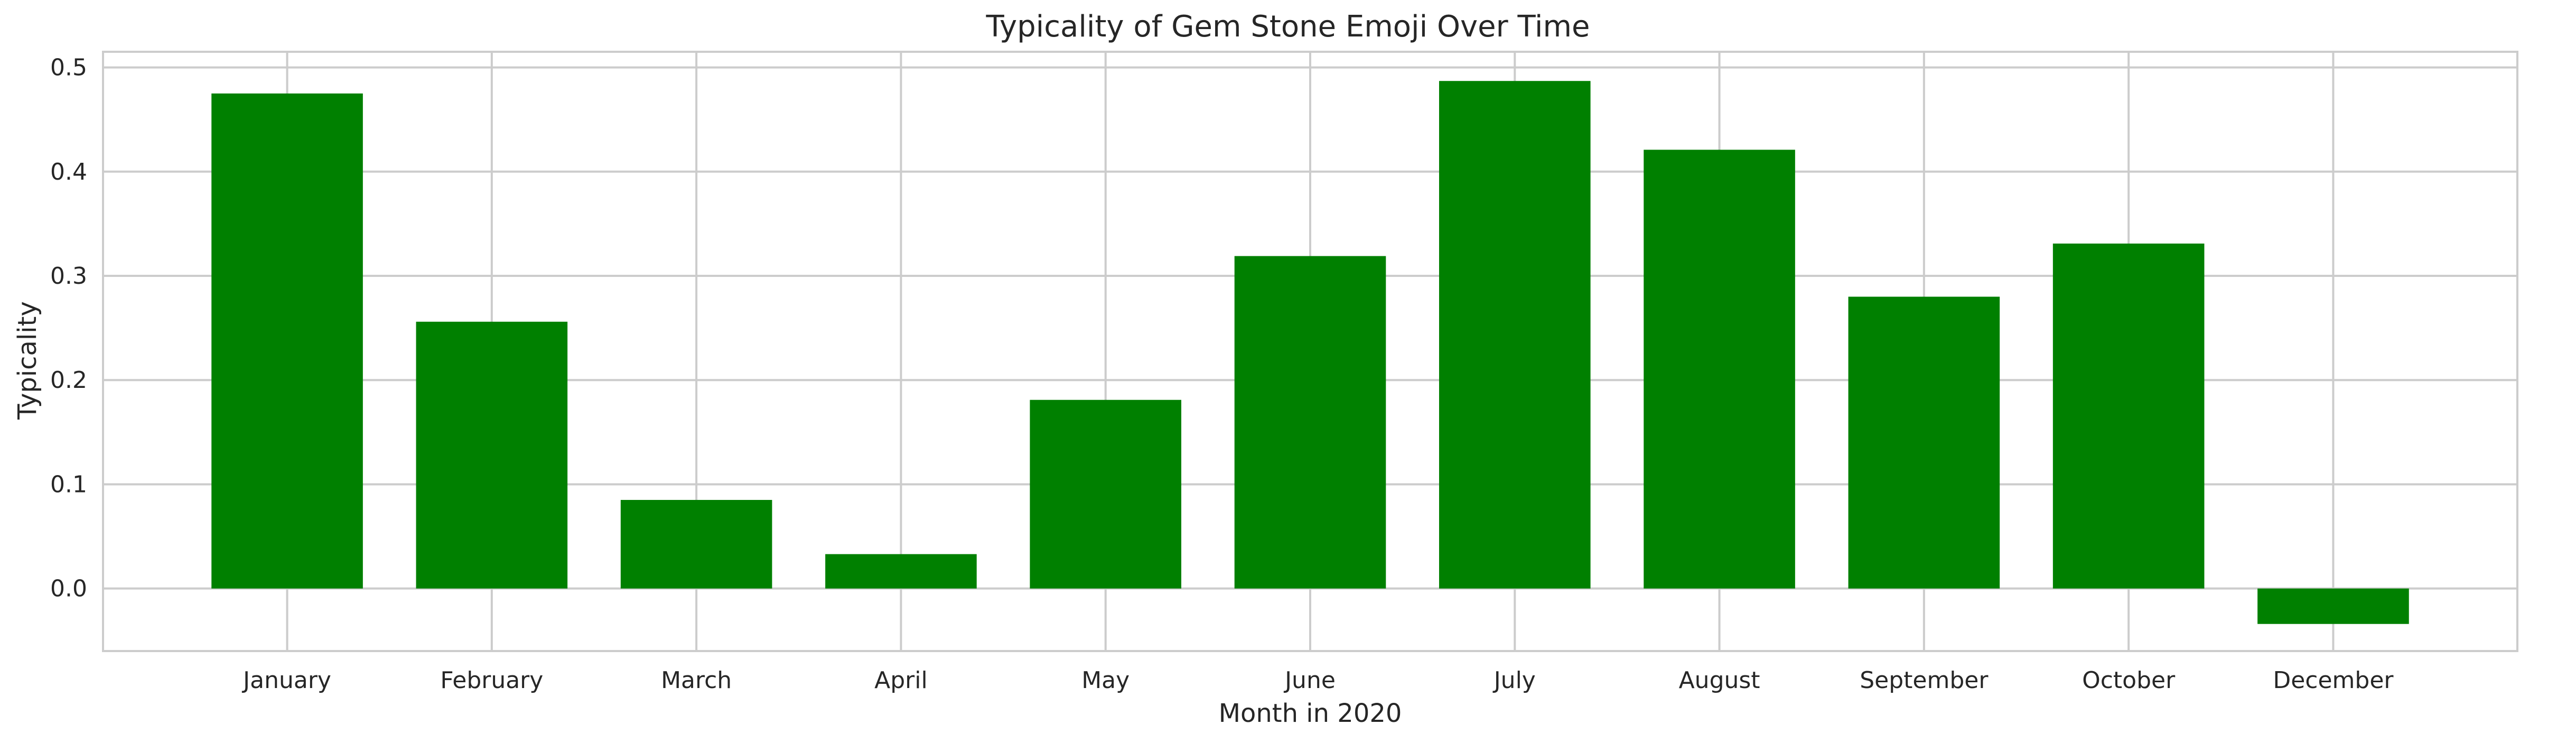 The image size is (2576, 743). I want to click on bar-june, so click(1310, 422).